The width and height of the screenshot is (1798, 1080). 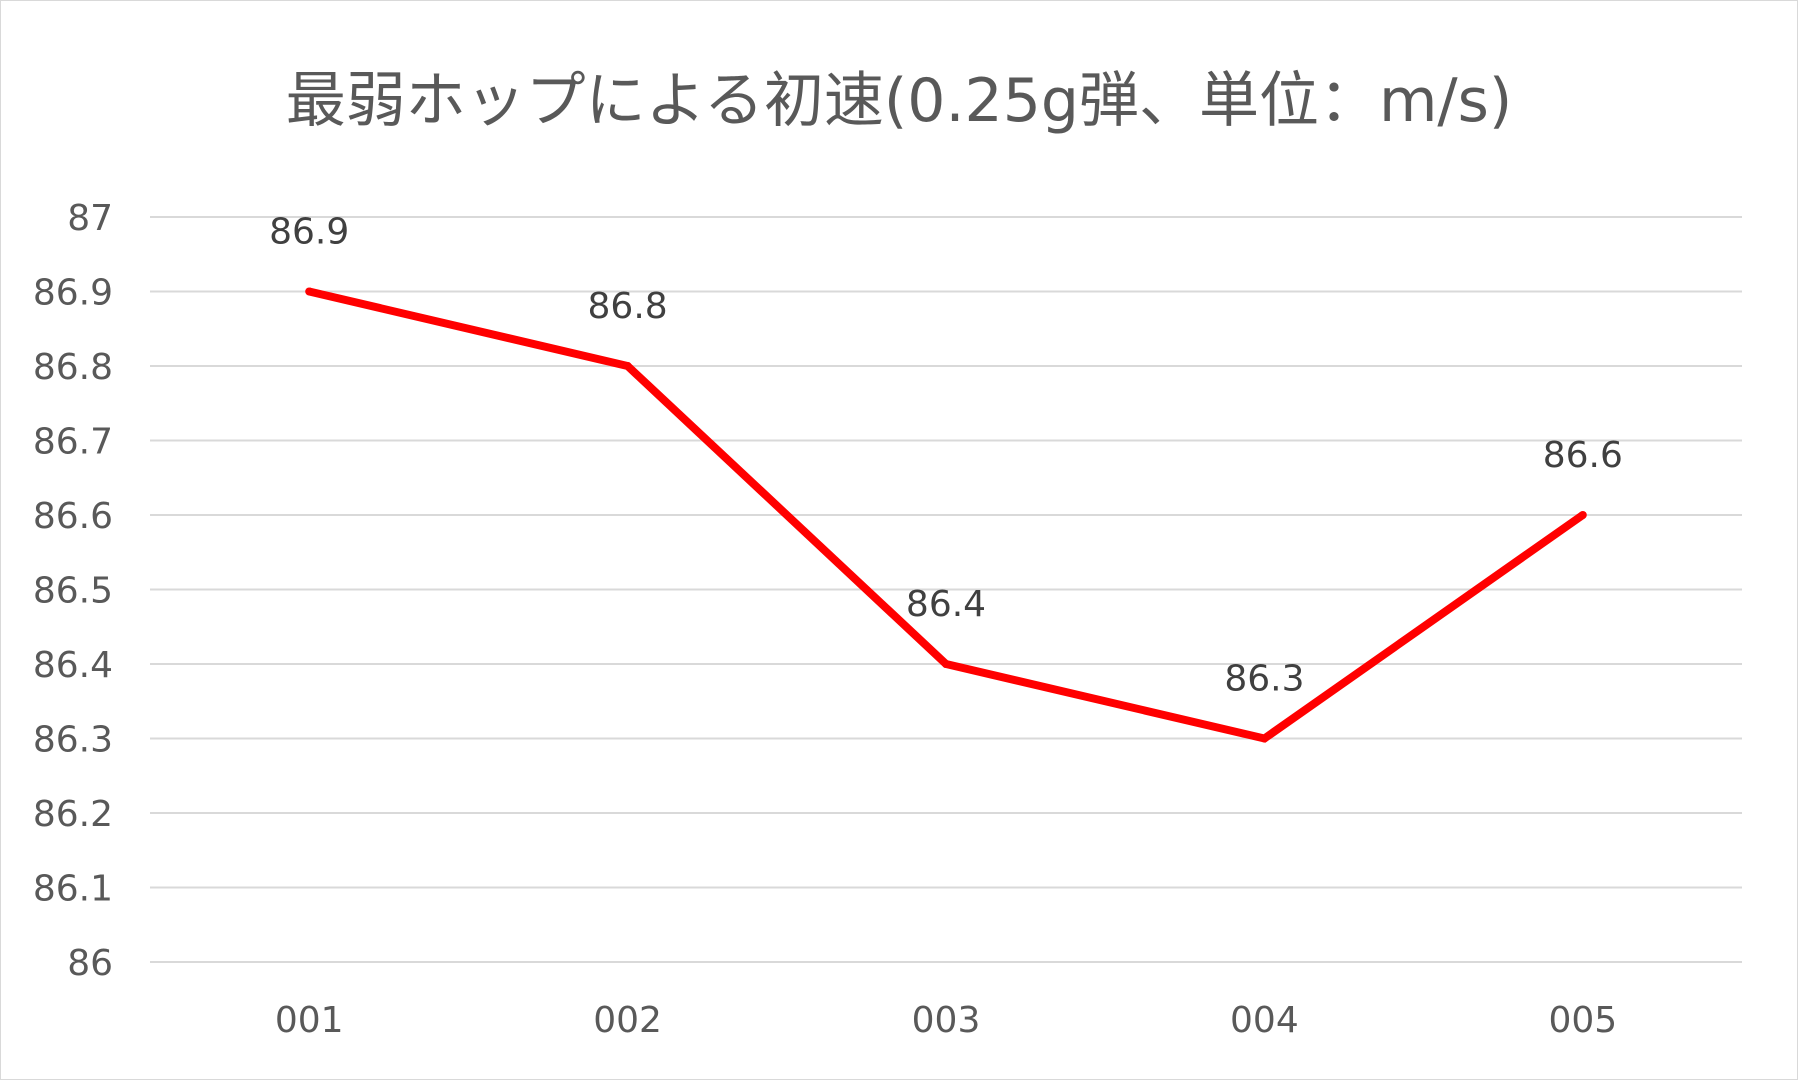 I want to click on y-tick-label: 86.1, so click(x=73, y=889).